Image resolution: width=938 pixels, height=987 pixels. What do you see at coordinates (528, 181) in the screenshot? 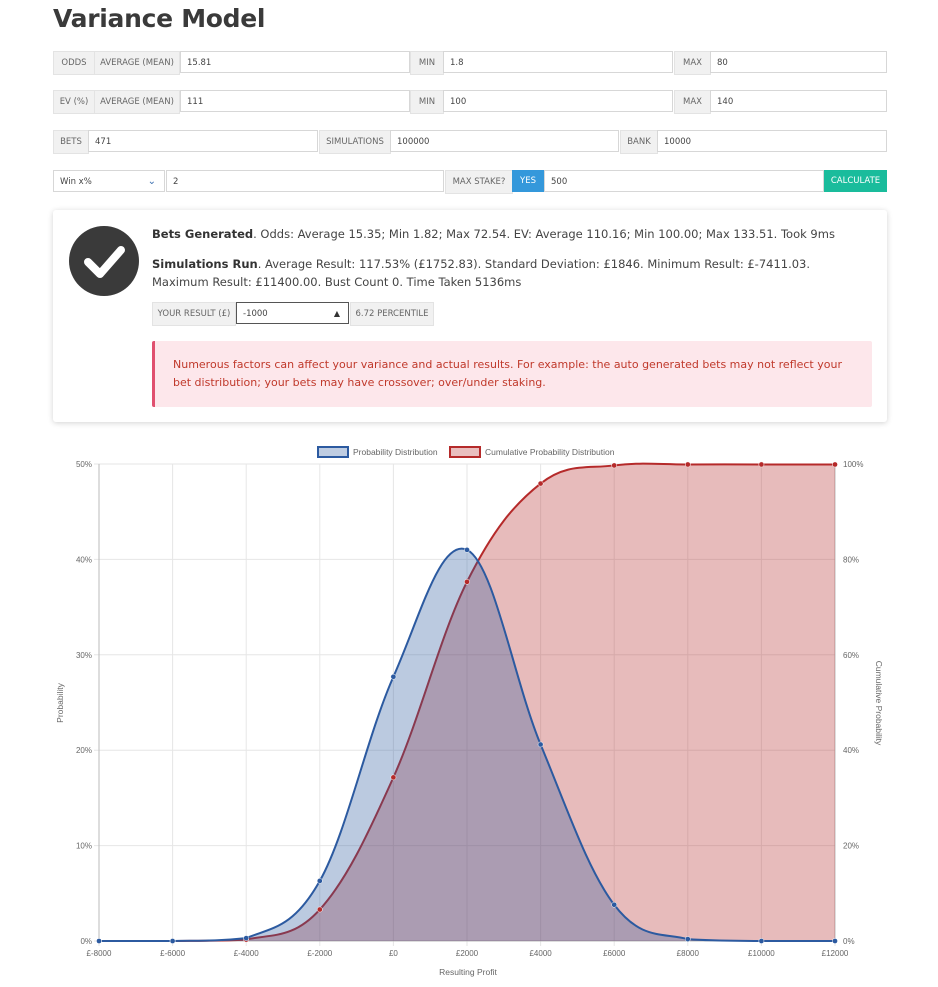
I see `max-stake-yes-button: YES` at bounding box center [528, 181].